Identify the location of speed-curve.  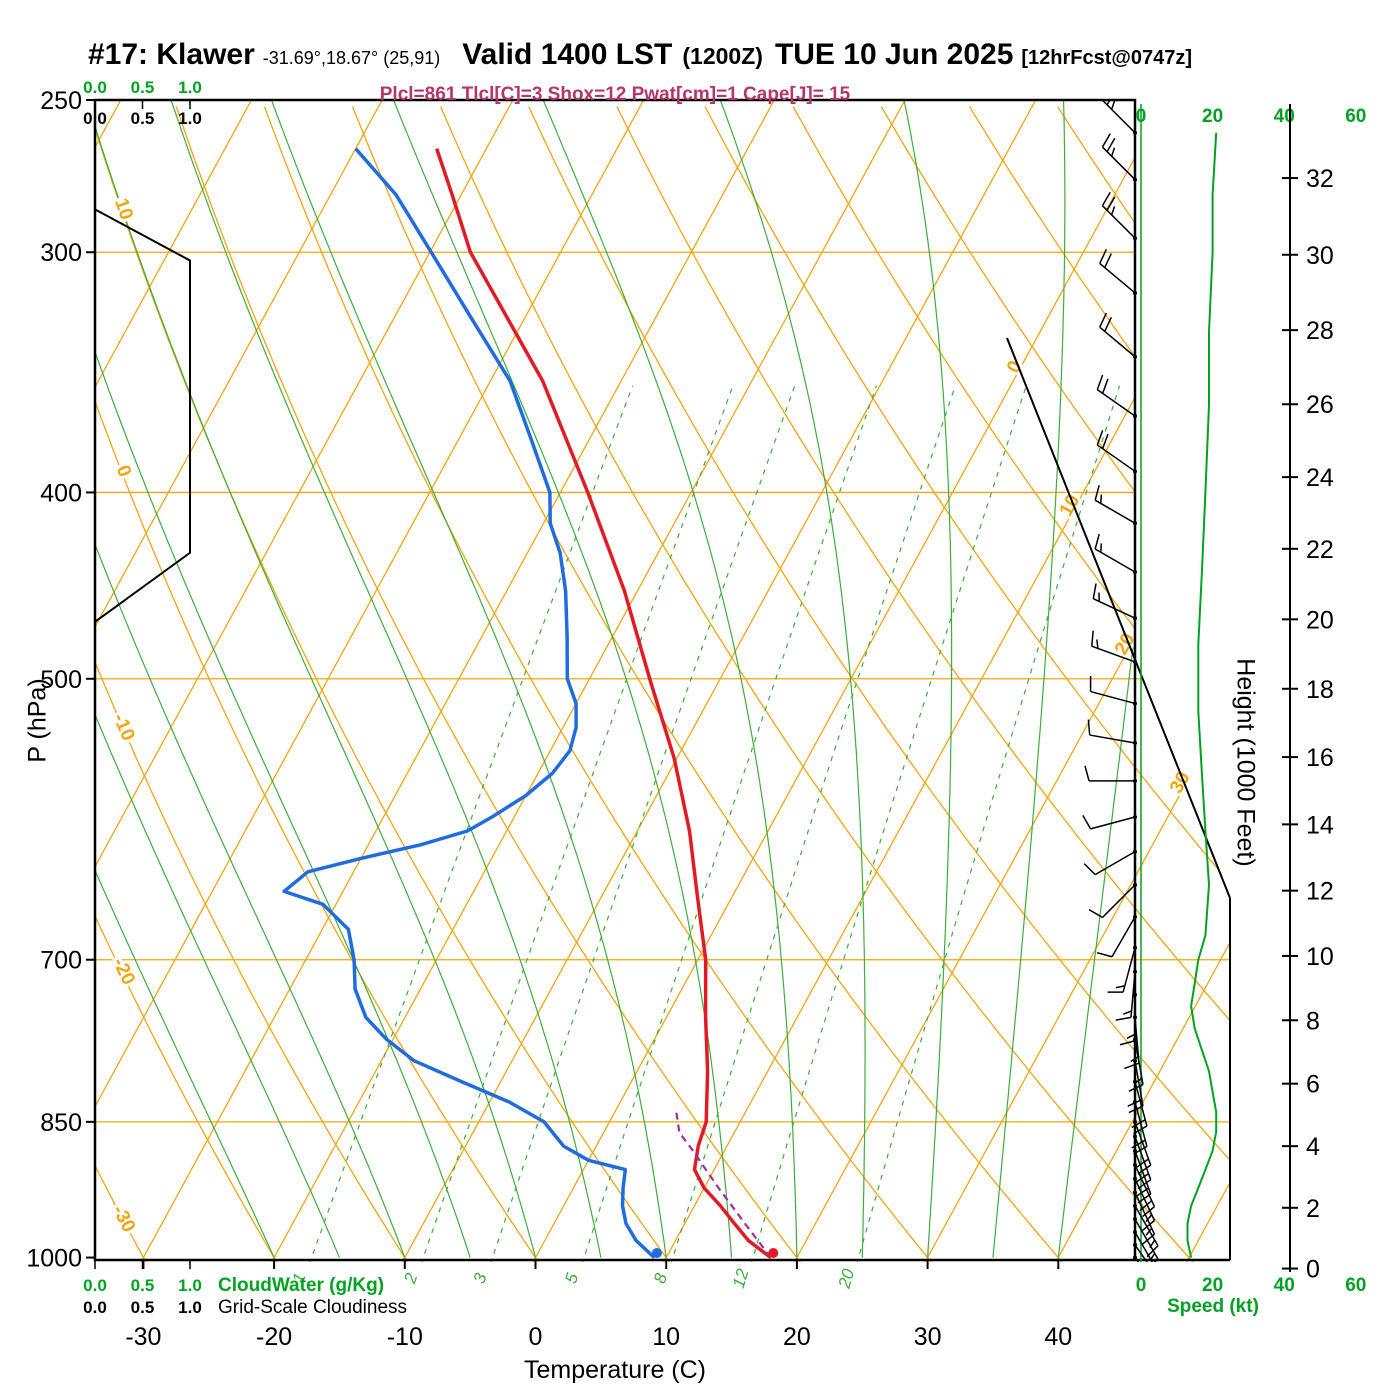
(1202, 695).